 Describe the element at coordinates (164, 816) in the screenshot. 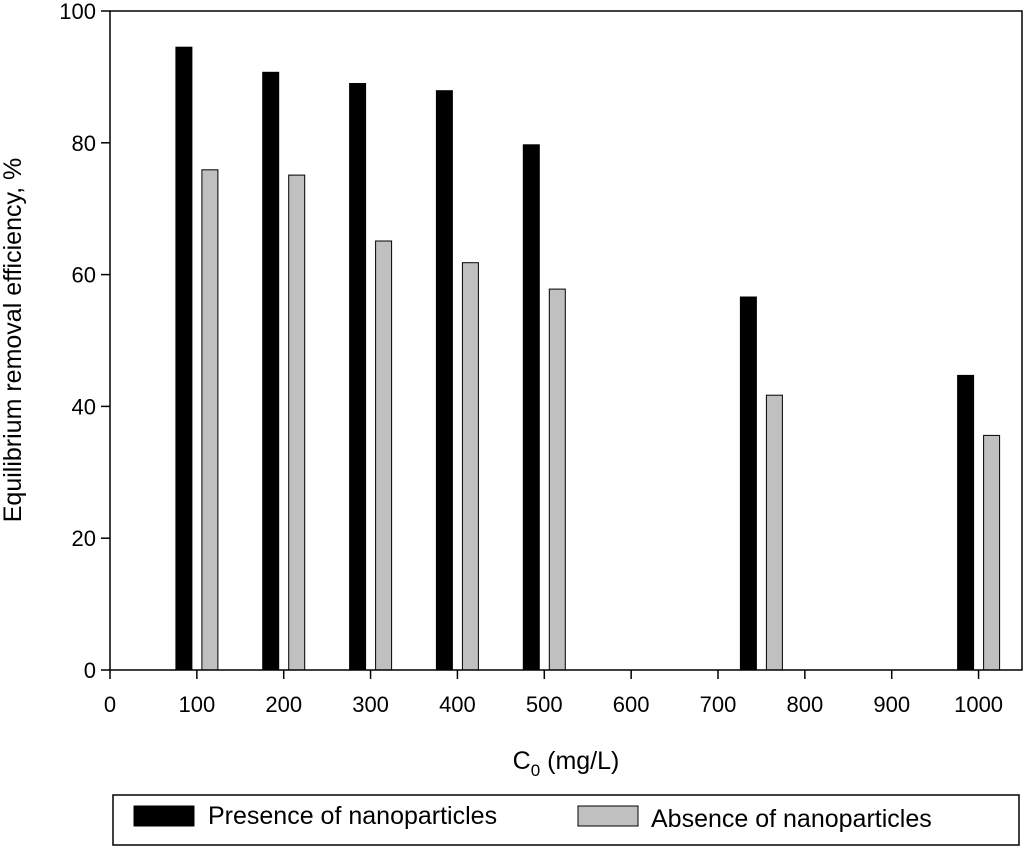

I see `legend-swatch-presence` at that location.